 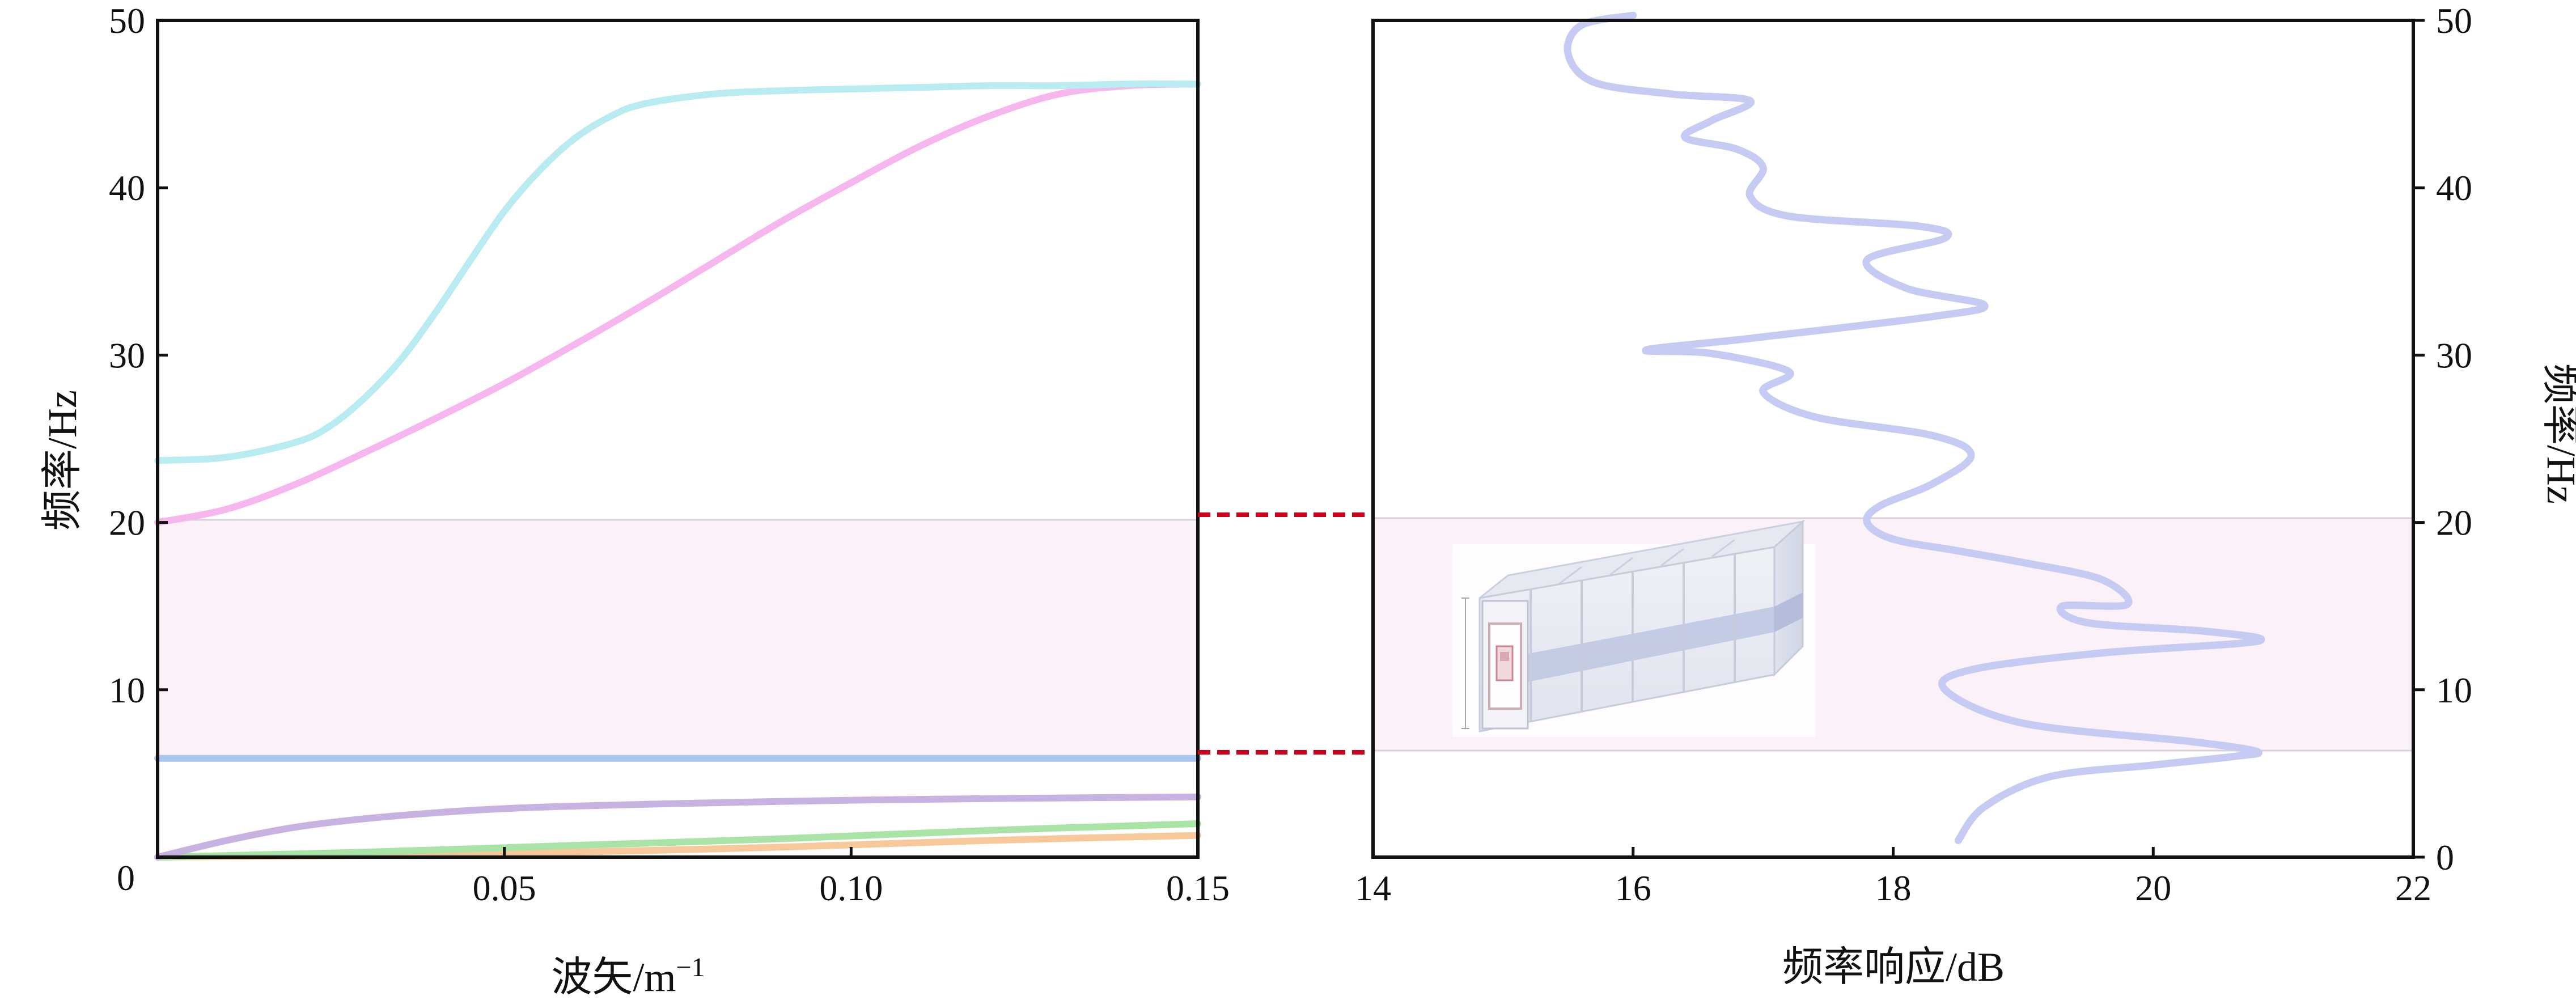 I want to click on left-x-tick-label: 0.15, so click(x=1198, y=888).